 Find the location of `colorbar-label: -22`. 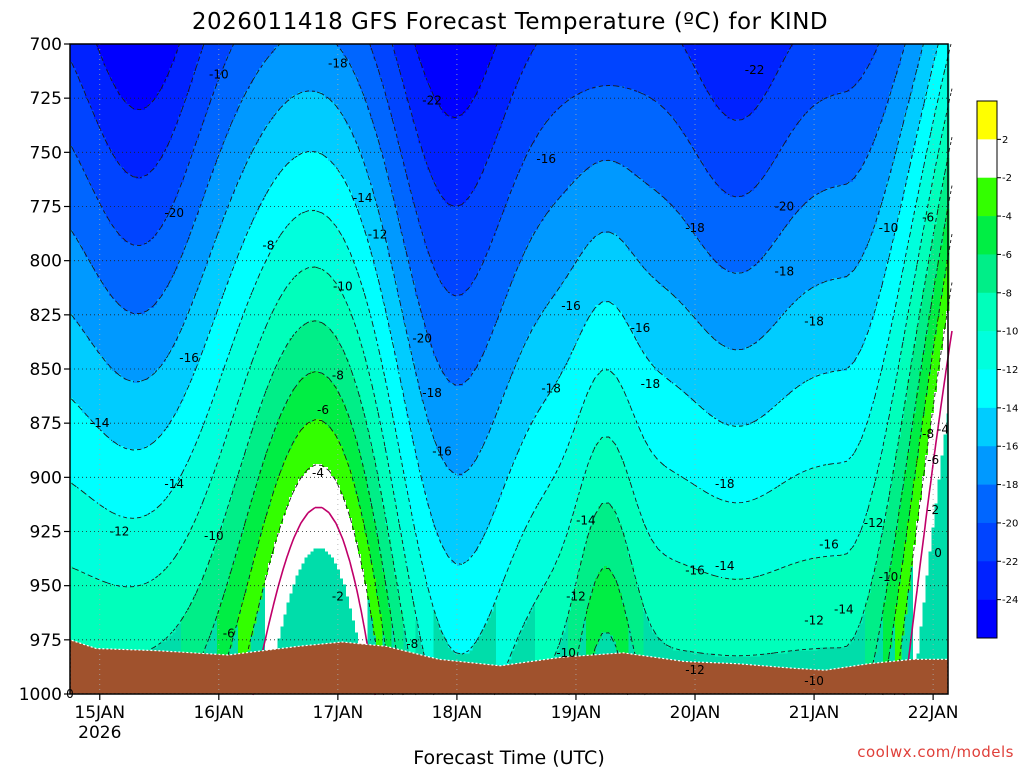

colorbar-label: -22 is located at coordinates (1010, 562).